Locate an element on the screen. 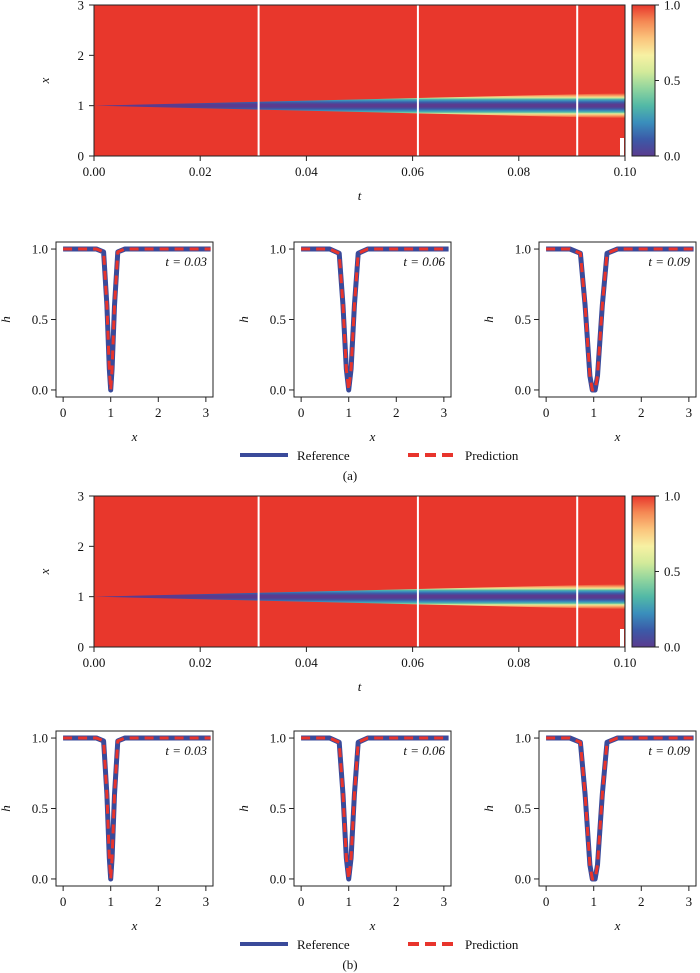 Image resolution: width=700 pixels, height=973 pixels. y-tick-label: 0 is located at coordinates (81, 156).